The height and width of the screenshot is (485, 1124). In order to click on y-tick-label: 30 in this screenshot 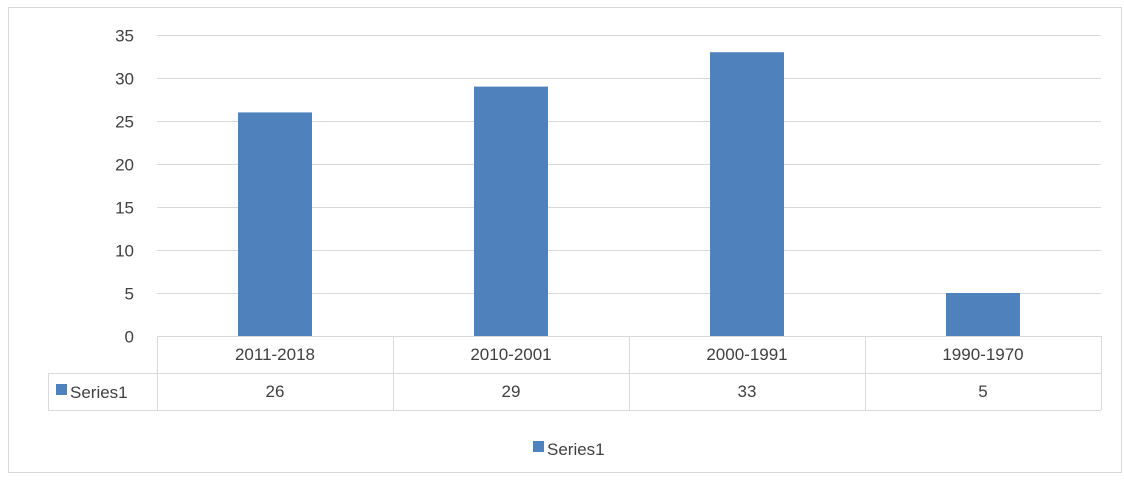, I will do `click(124, 79)`.